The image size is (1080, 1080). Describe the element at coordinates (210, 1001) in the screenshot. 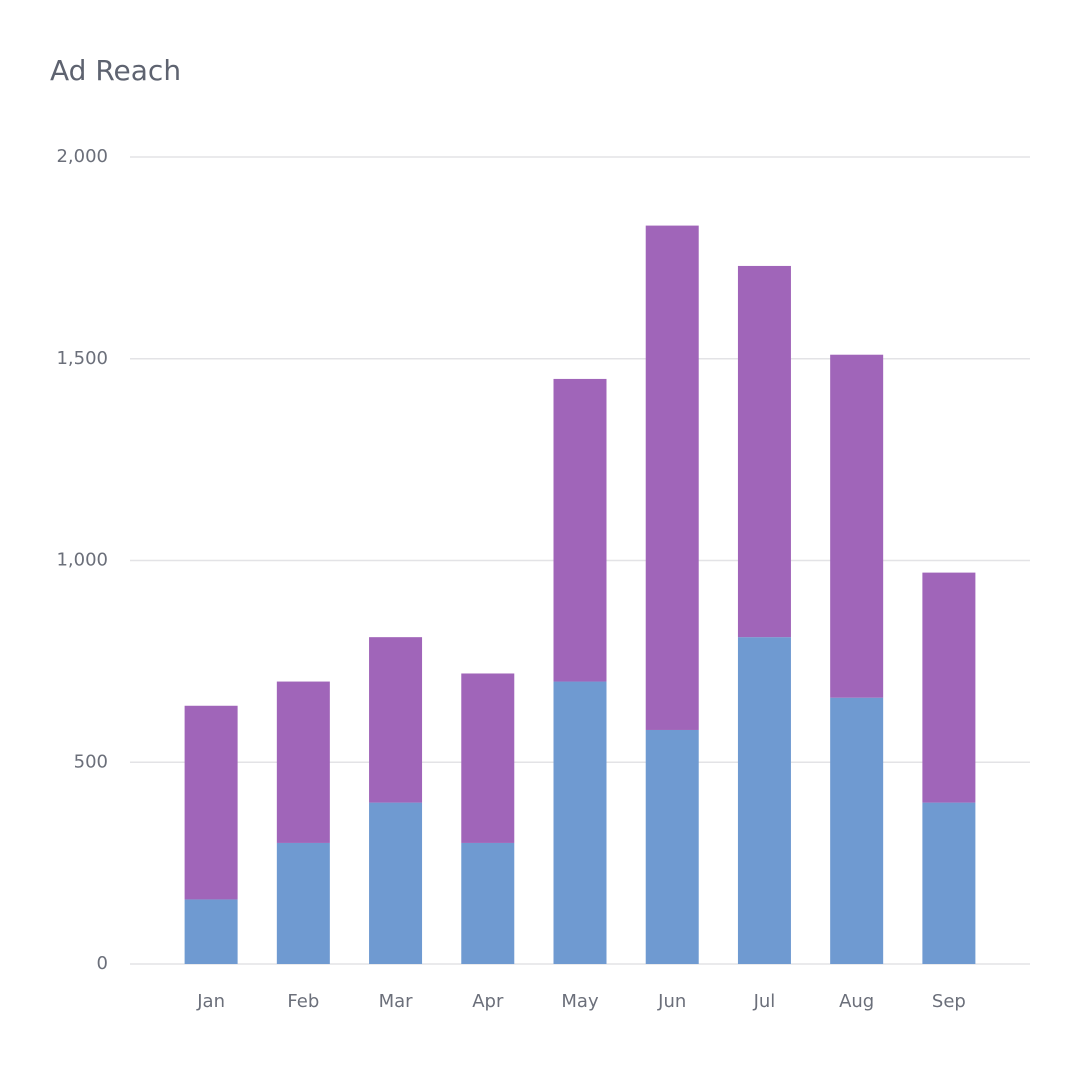

I see `x-tick-label: Jan` at that location.